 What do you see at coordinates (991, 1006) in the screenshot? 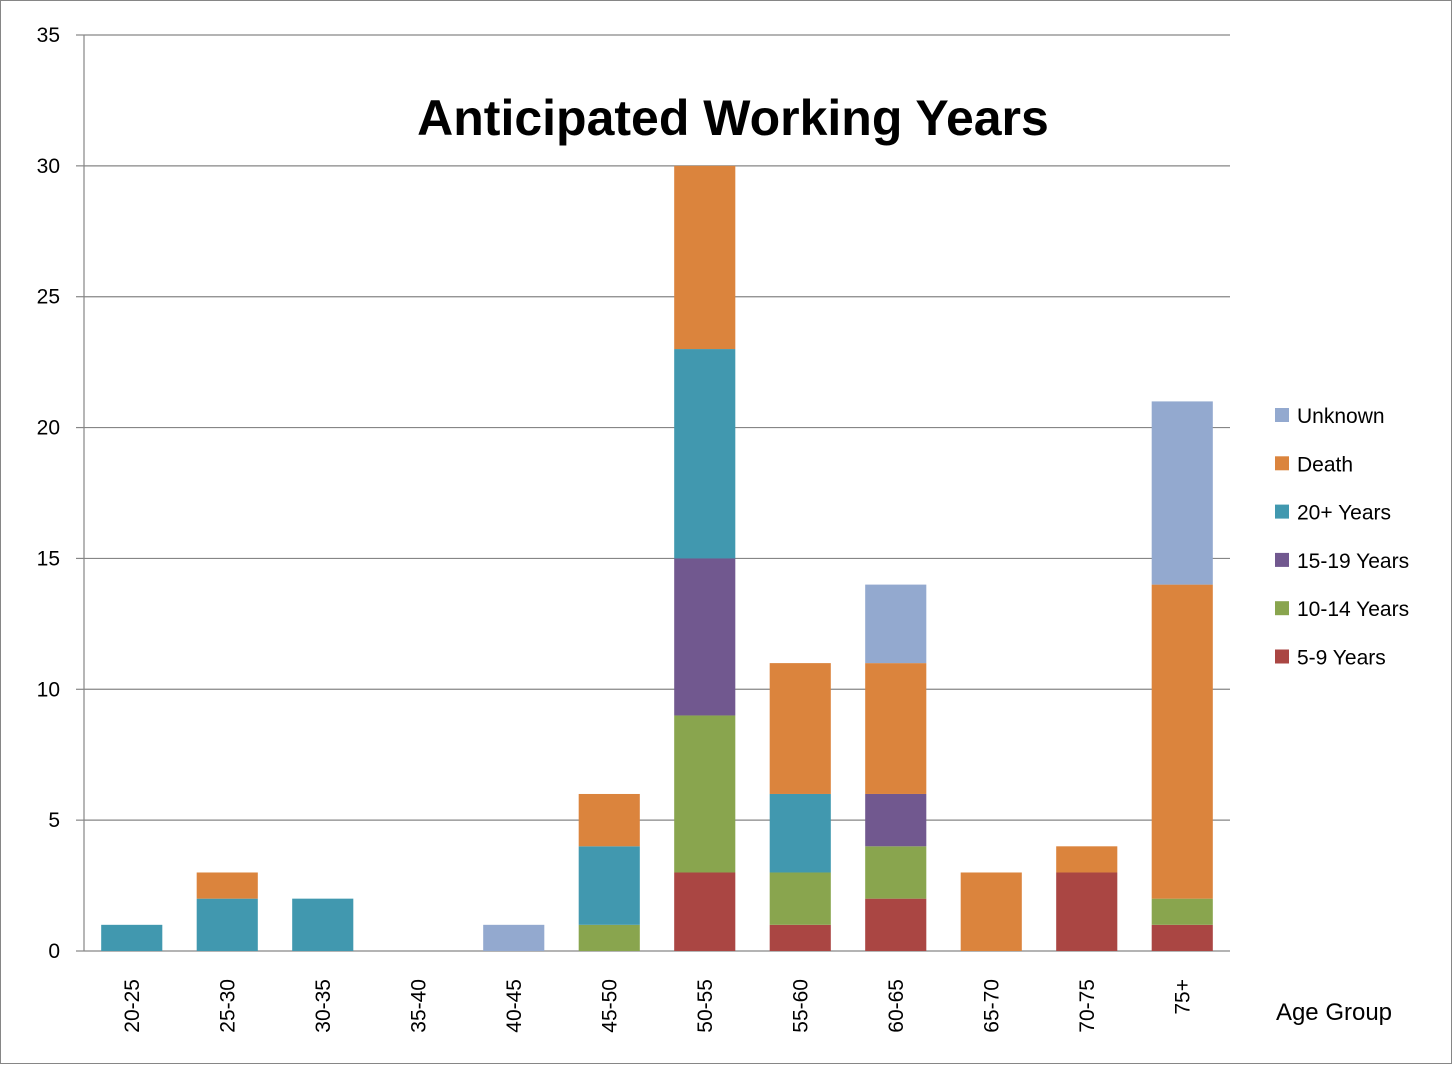
I see `x-tick-label: 65-70` at bounding box center [991, 1006].